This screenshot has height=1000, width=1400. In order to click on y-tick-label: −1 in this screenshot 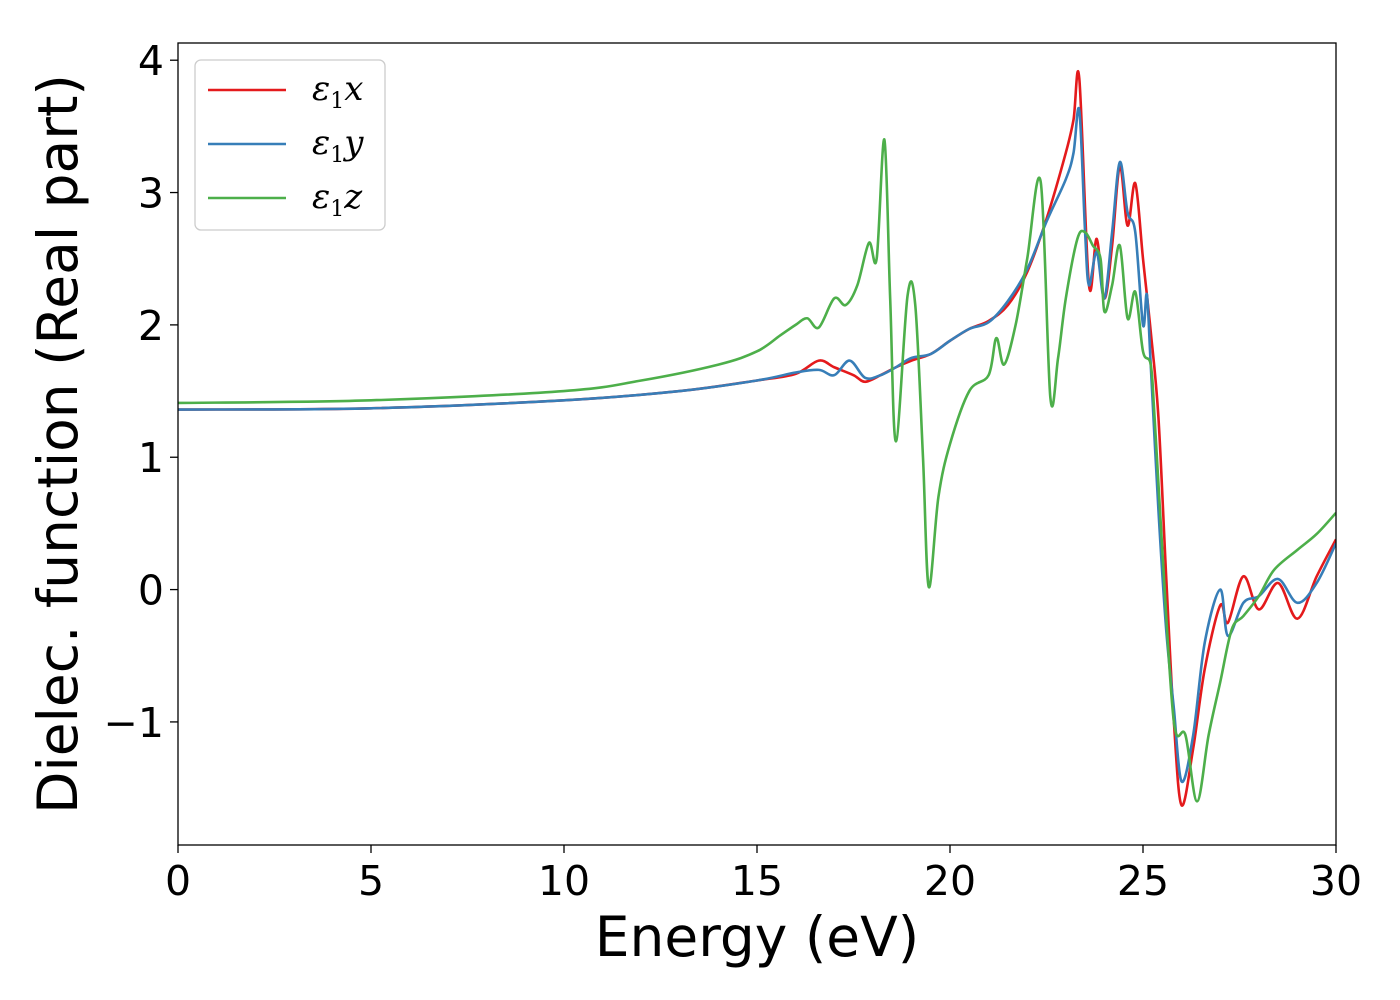, I will do `click(134, 723)`.